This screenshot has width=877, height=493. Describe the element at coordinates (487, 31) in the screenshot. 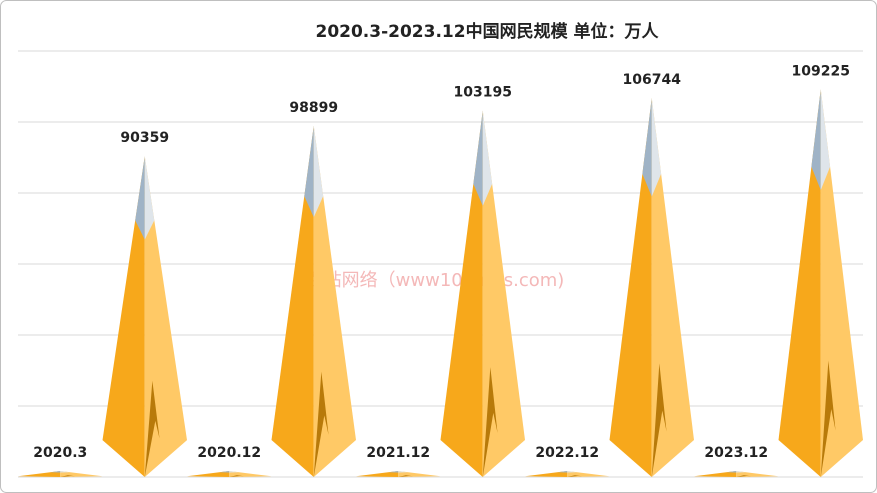

I see `chart-title: 2020.3-2023.12中国网民规模 单位：万人` at that location.